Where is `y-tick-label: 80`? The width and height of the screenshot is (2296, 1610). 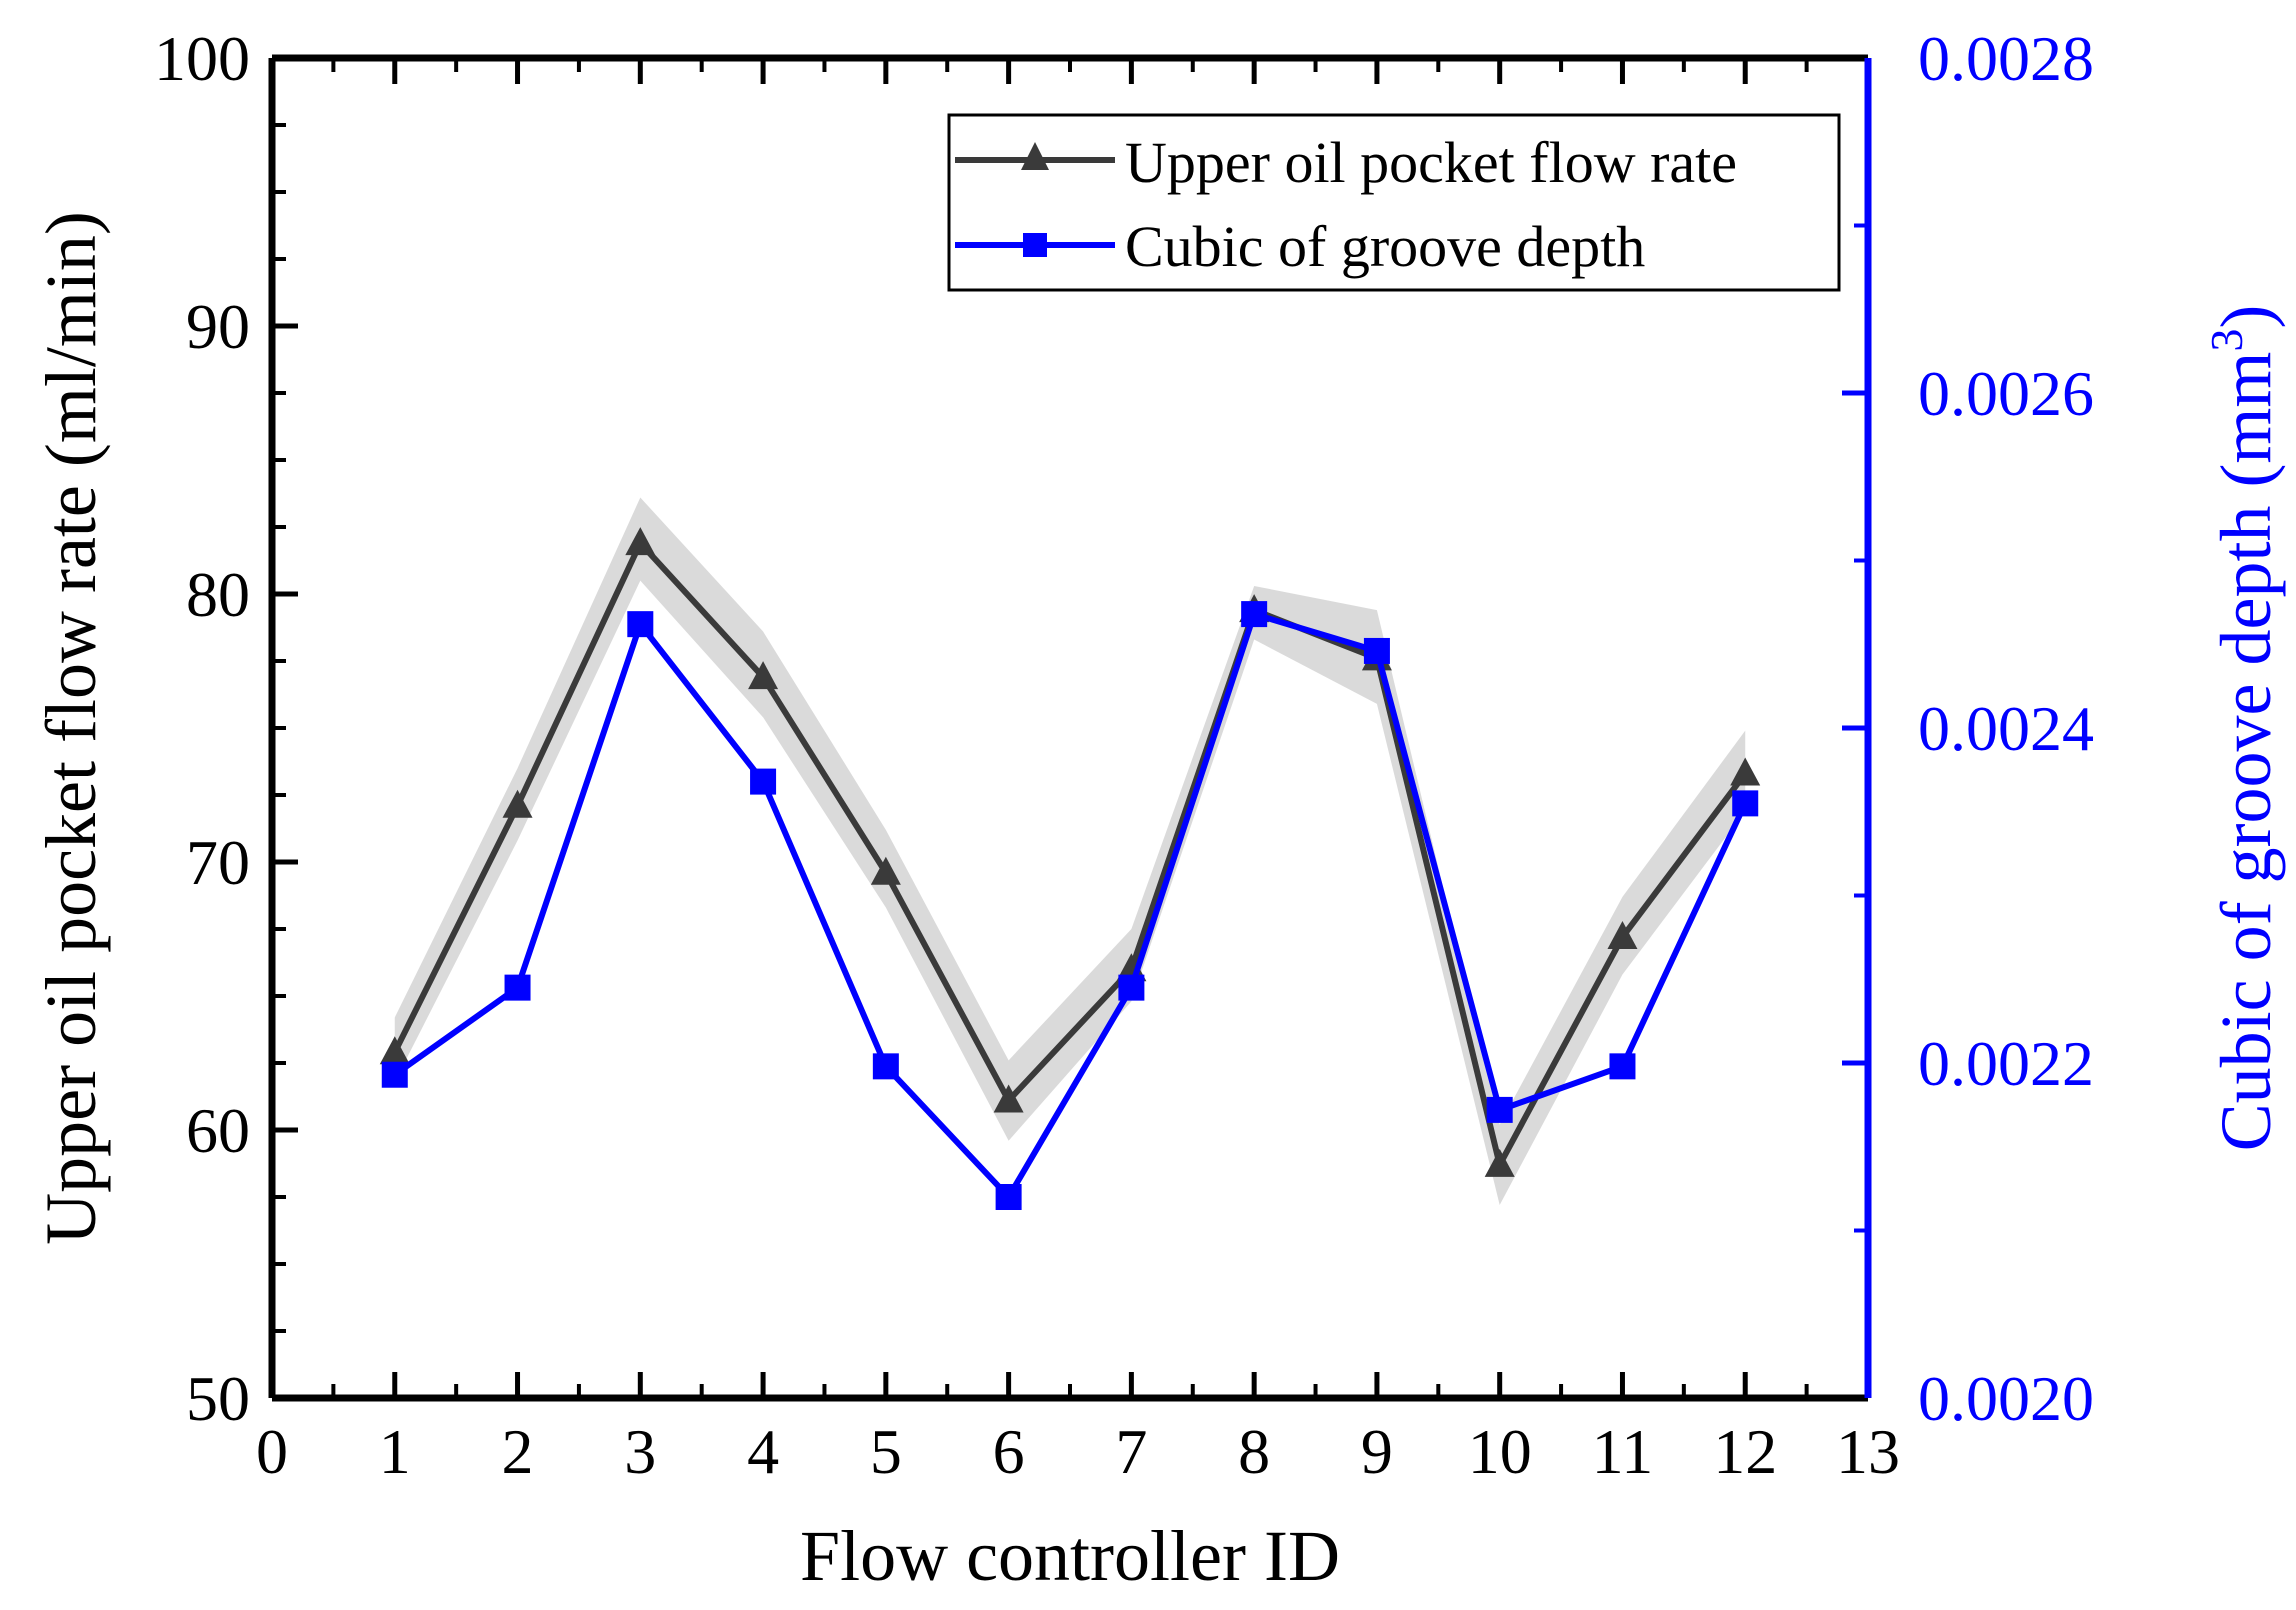 y-tick-label: 80 is located at coordinates (218, 594).